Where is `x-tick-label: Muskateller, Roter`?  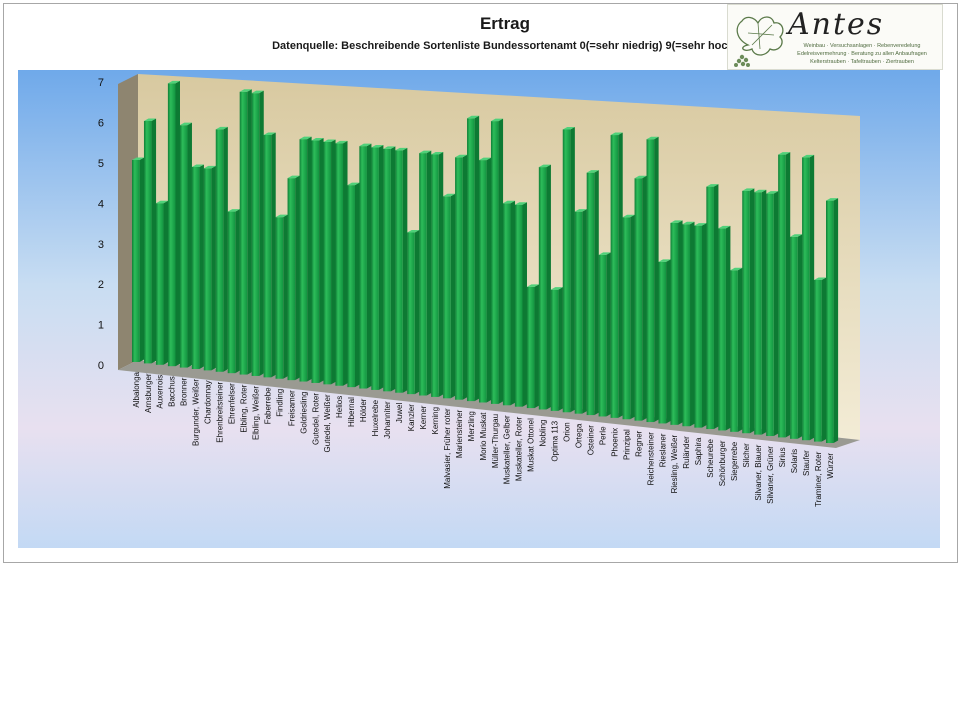
x-tick-label: Muskateller, Roter is located at coordinates (519, 448).